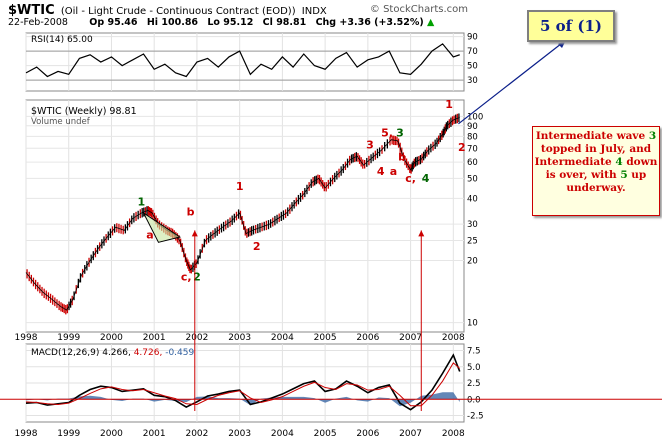  I want to click on price-tick-label: 30, so click(472, 225).